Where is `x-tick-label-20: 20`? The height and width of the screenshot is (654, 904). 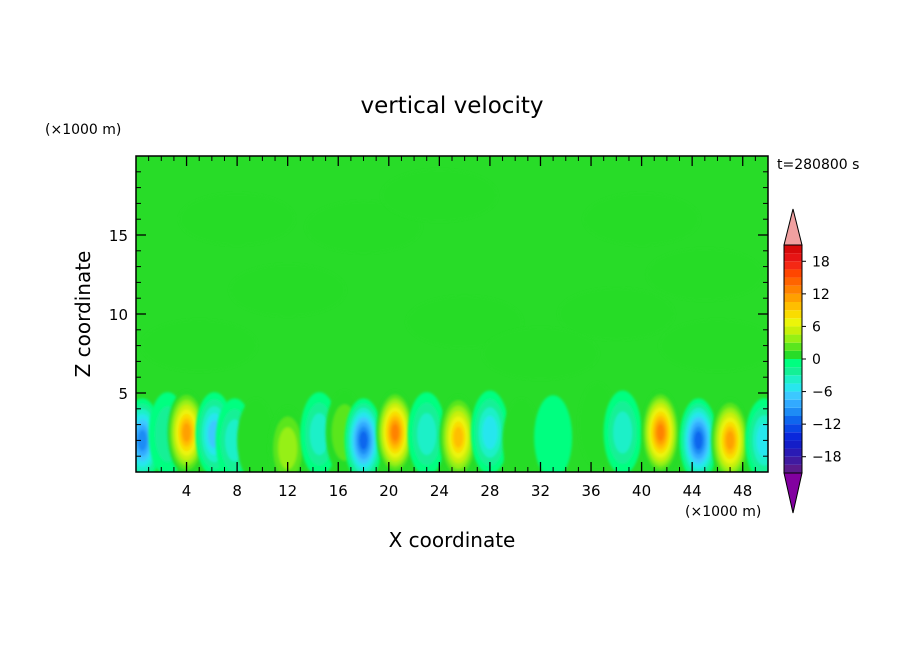
x-tick-label-20: 20 is located at coordinates (388, 491).